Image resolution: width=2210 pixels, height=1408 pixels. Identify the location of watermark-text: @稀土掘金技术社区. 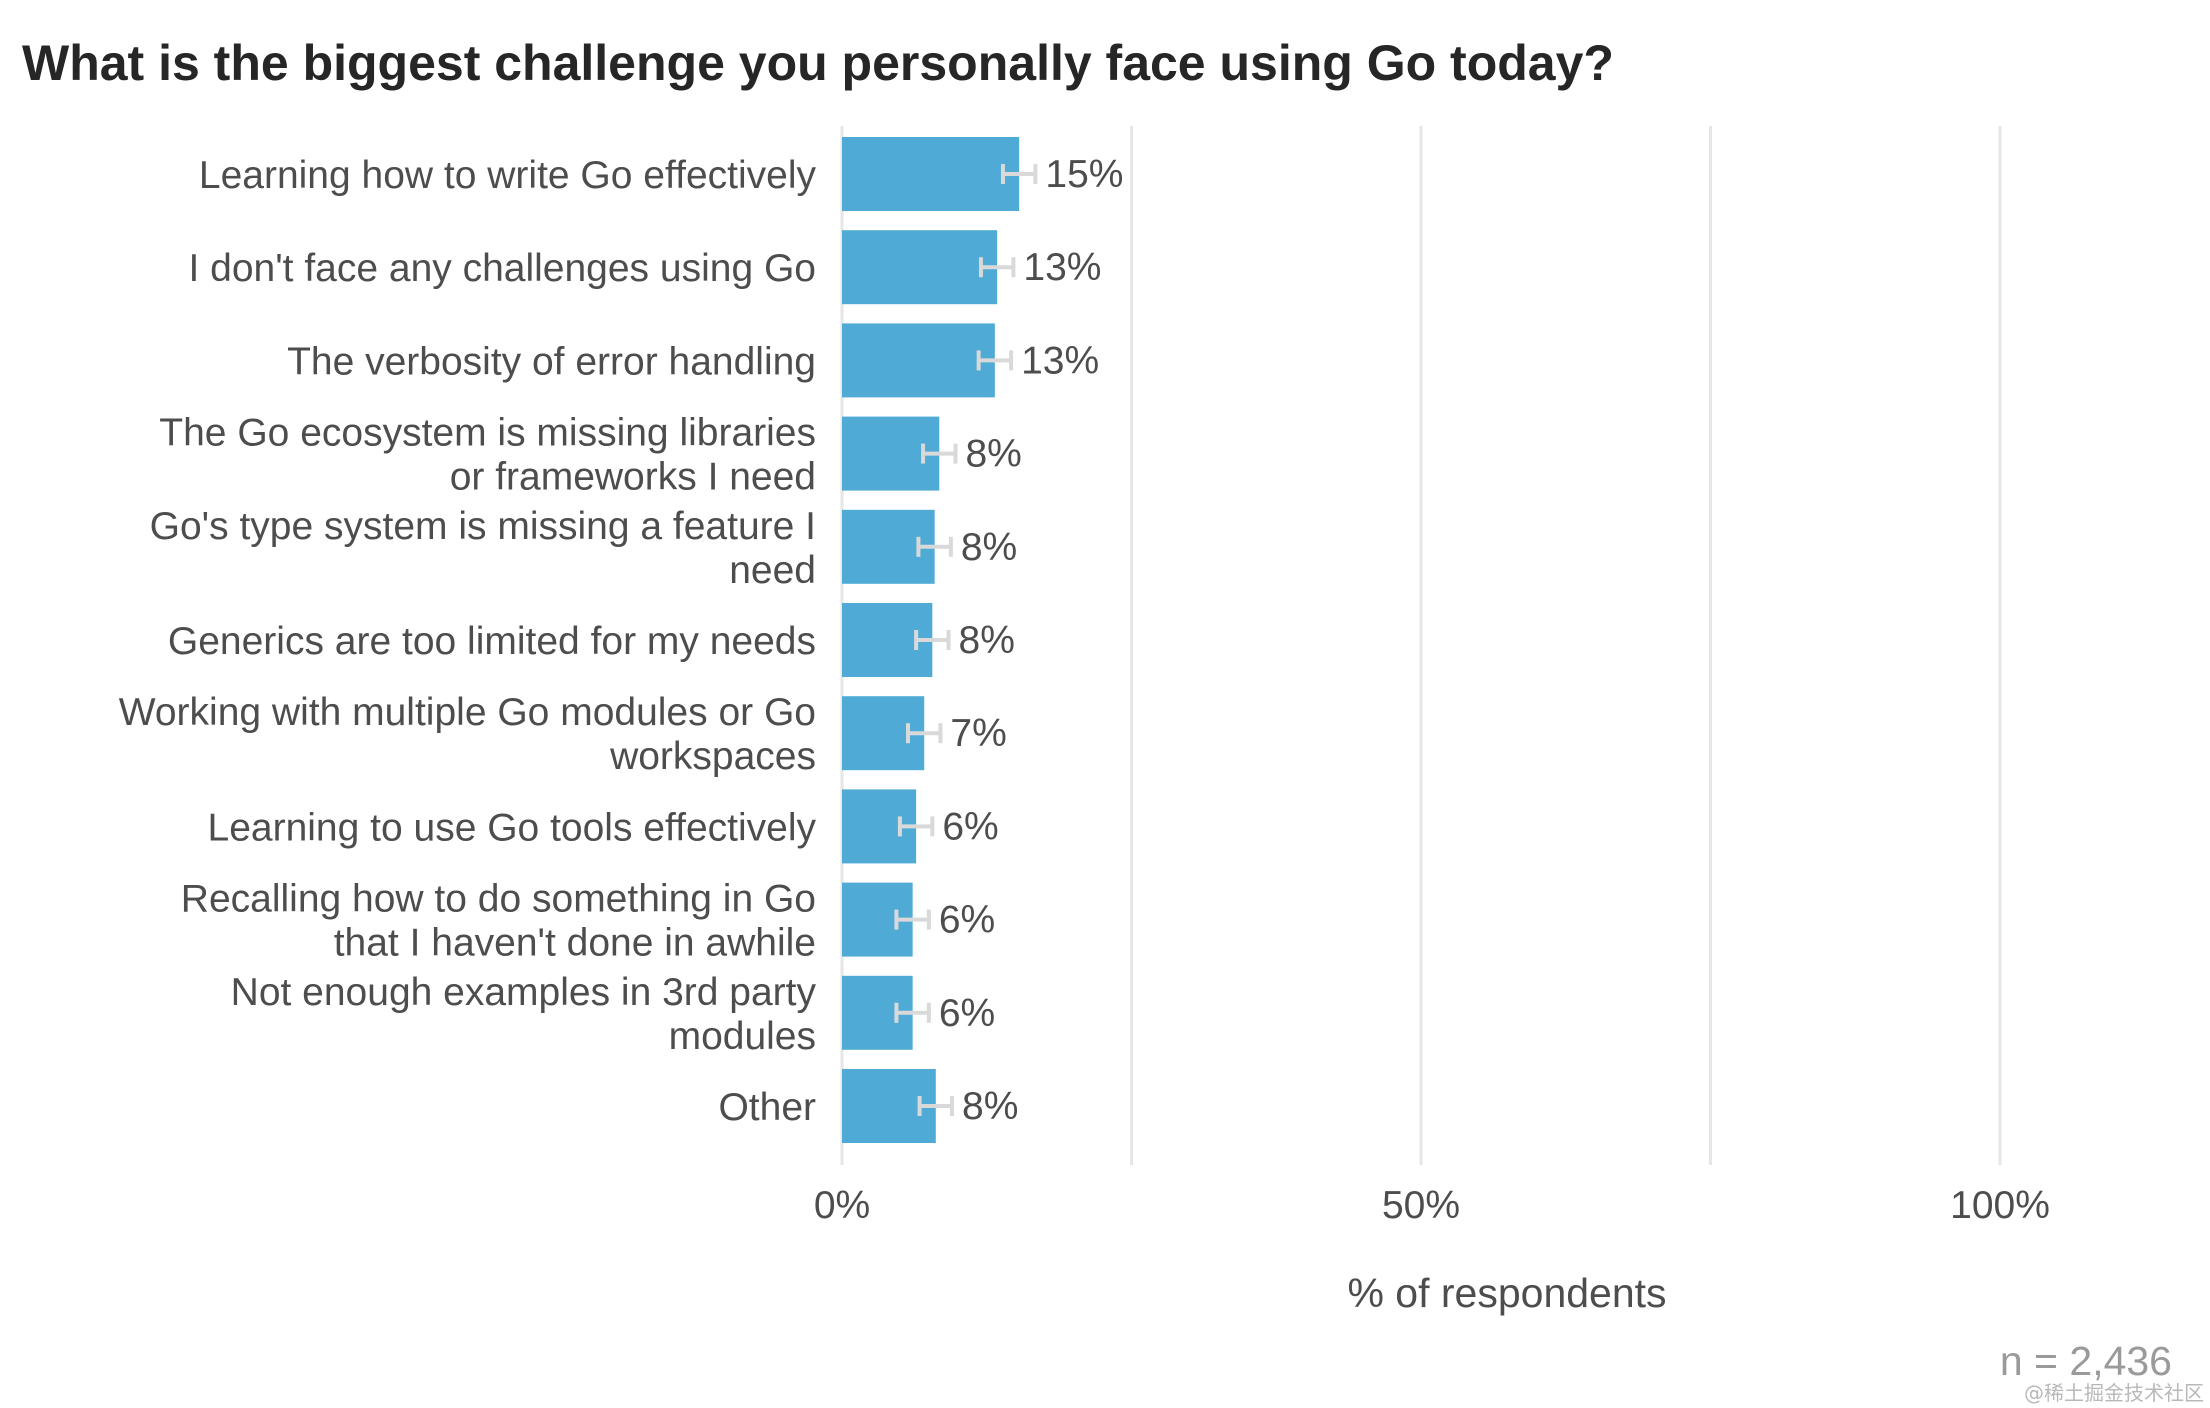
(2114, 1393).